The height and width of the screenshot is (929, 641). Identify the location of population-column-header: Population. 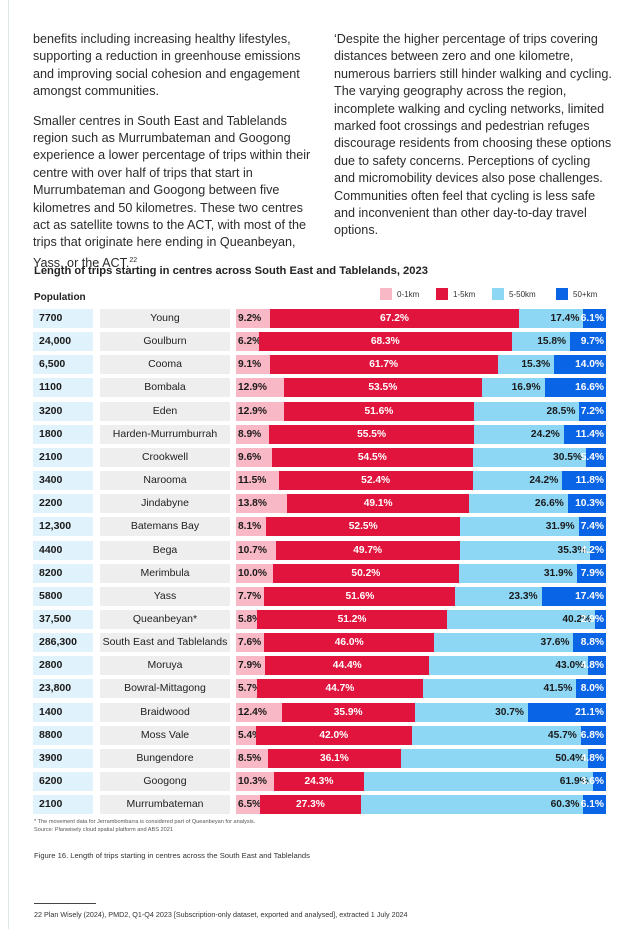
(60, 297).